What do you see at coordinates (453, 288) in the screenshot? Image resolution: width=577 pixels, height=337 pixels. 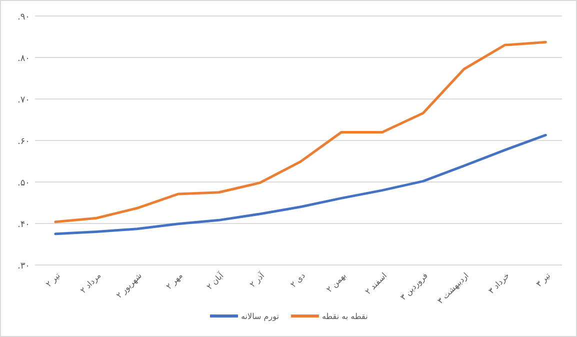 I see `x-tick-label: اردیبهشت ۳` at bounding box center [453, 288].